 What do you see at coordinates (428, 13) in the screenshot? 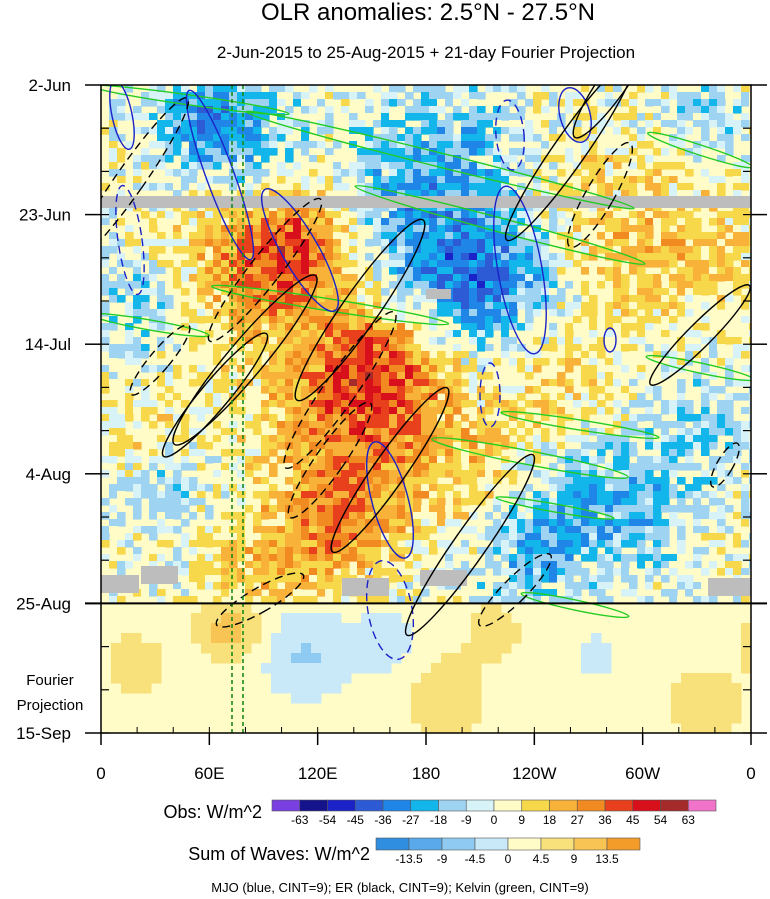
I see `chart-title: OLR anomalies: 2.5°N - 27.5°N` at bounding box center [428, 13].